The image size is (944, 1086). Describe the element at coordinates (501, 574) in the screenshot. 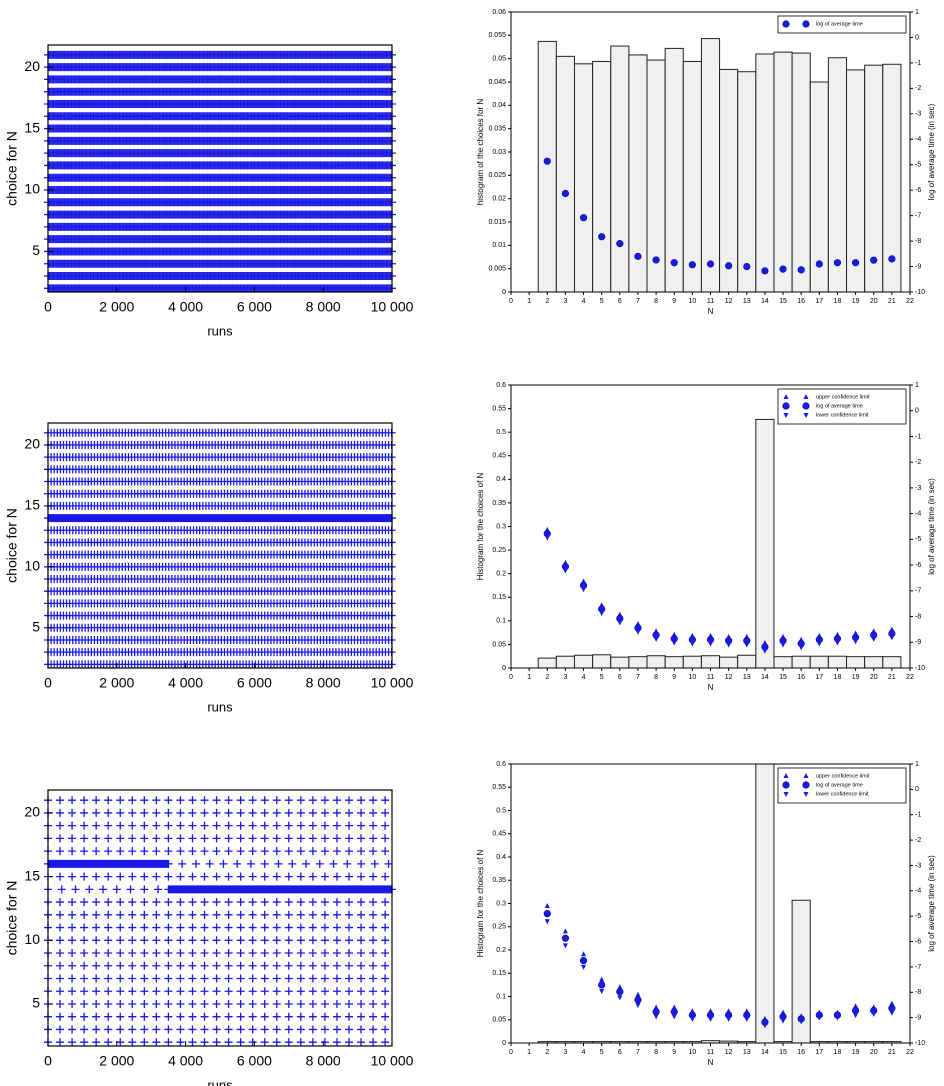

I see `y-tick-label: 0.2` at that location.